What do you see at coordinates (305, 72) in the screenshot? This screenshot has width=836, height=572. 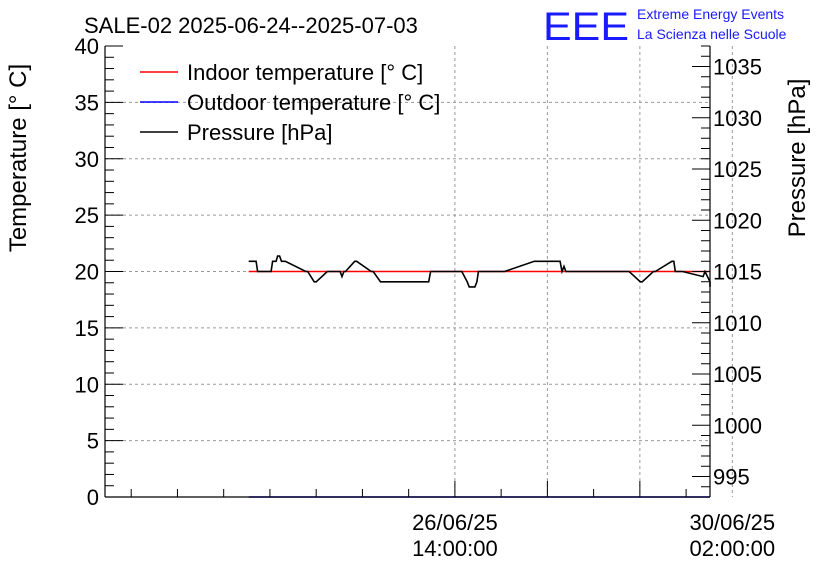 I see `legend-label-0: Indoor temperature [° C]` at bounding box center [305, 72].